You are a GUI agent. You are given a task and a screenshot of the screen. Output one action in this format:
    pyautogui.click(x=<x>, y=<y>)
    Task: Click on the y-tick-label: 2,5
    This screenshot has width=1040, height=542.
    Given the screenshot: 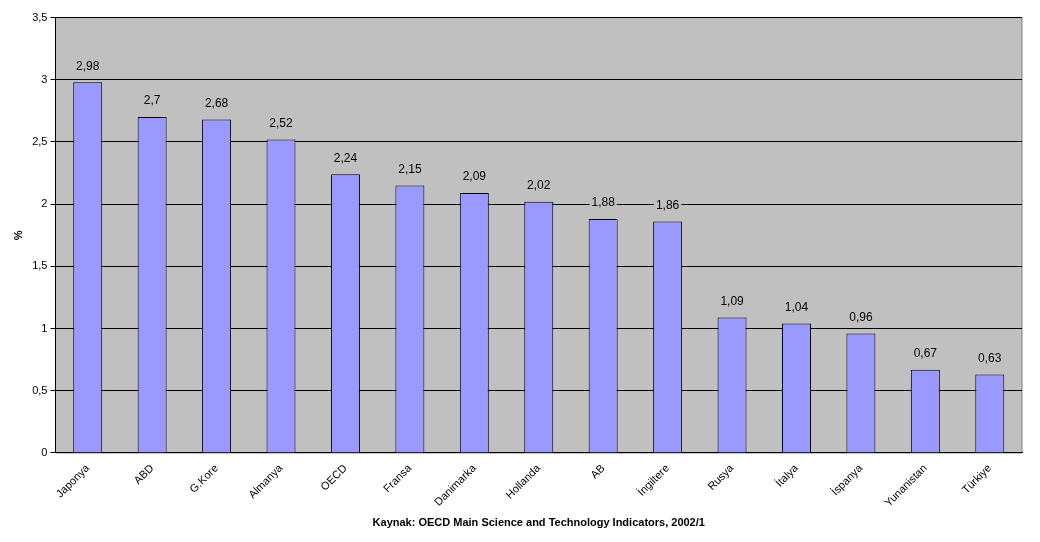 What is the action you would take?
    pyautogui.click(x=40, y=141)
    